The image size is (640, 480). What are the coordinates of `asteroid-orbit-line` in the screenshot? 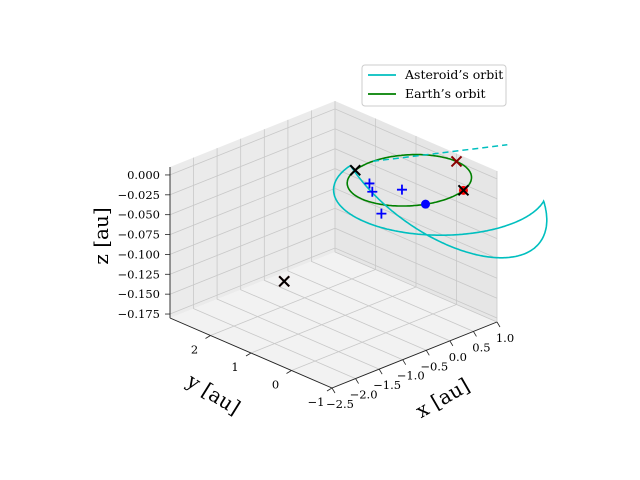 It's located at (440, 212).